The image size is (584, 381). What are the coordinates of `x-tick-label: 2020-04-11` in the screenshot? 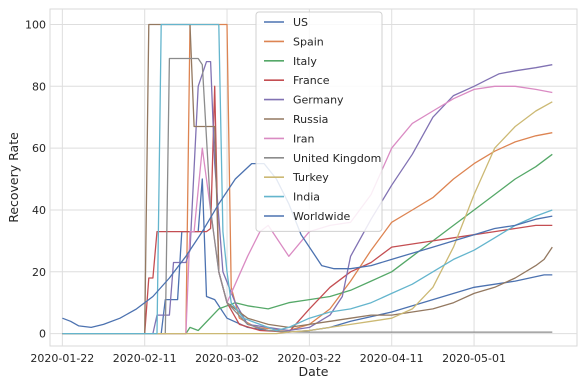 It's located at (392, 358).